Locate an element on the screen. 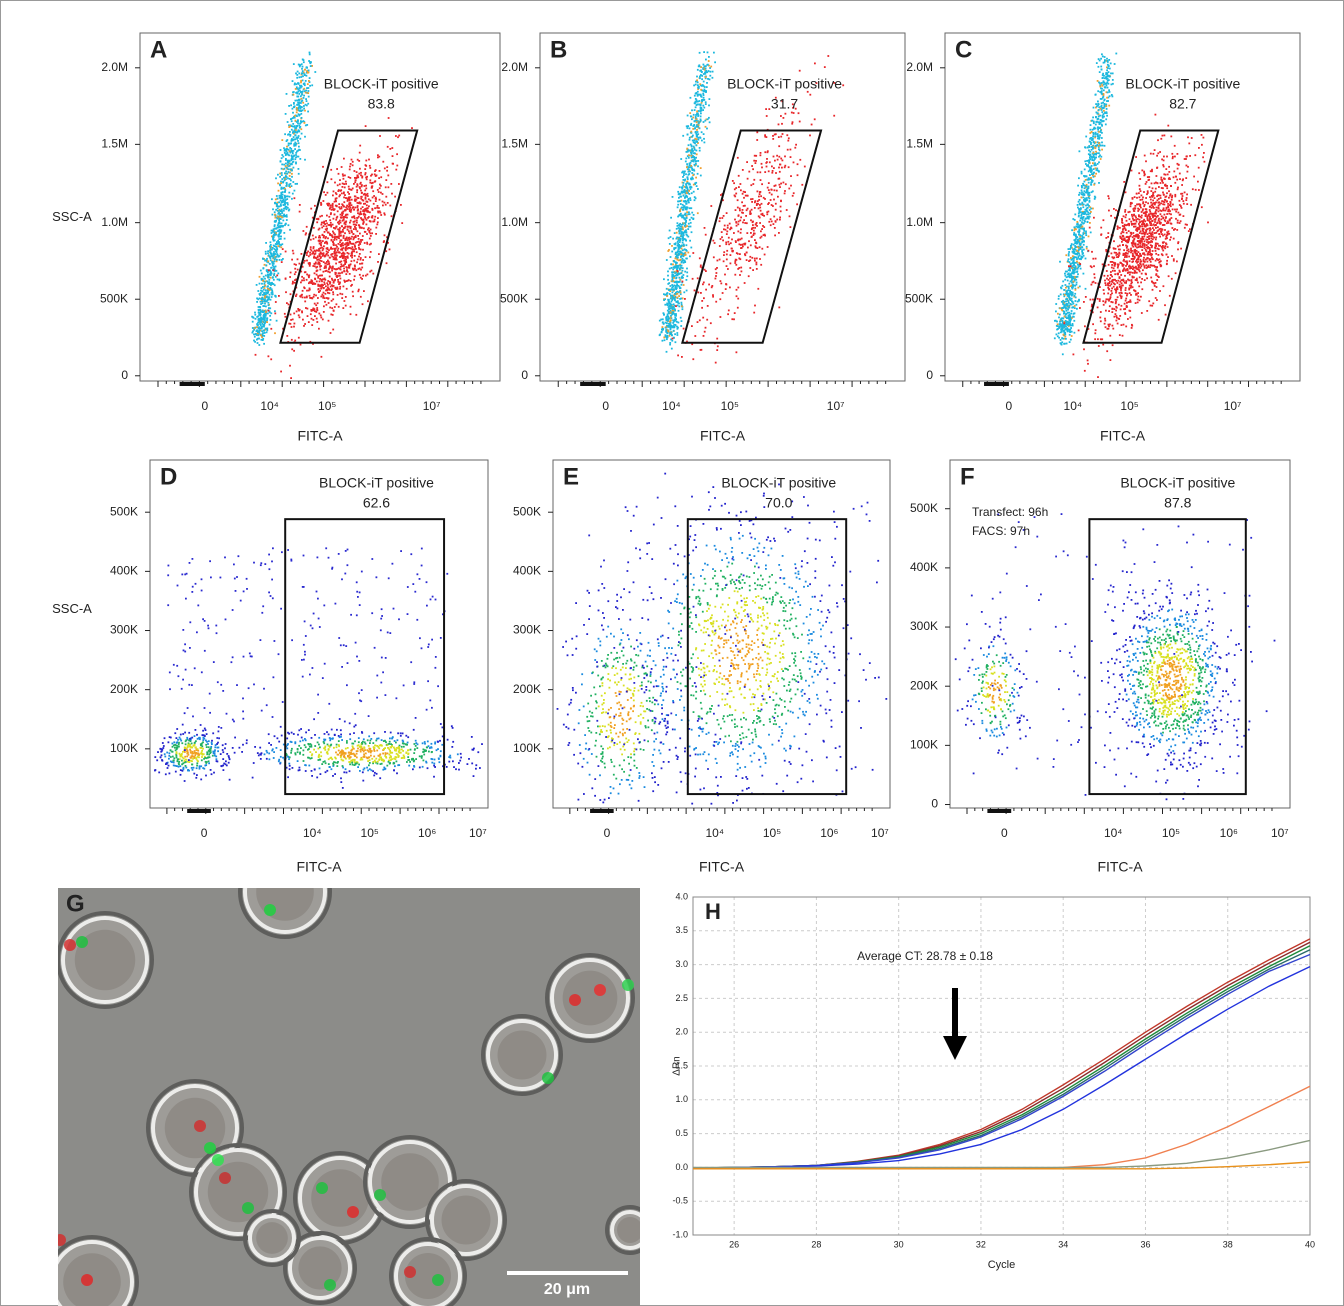  y-tick-label: 2.0M is located at coordinates (514, 67).